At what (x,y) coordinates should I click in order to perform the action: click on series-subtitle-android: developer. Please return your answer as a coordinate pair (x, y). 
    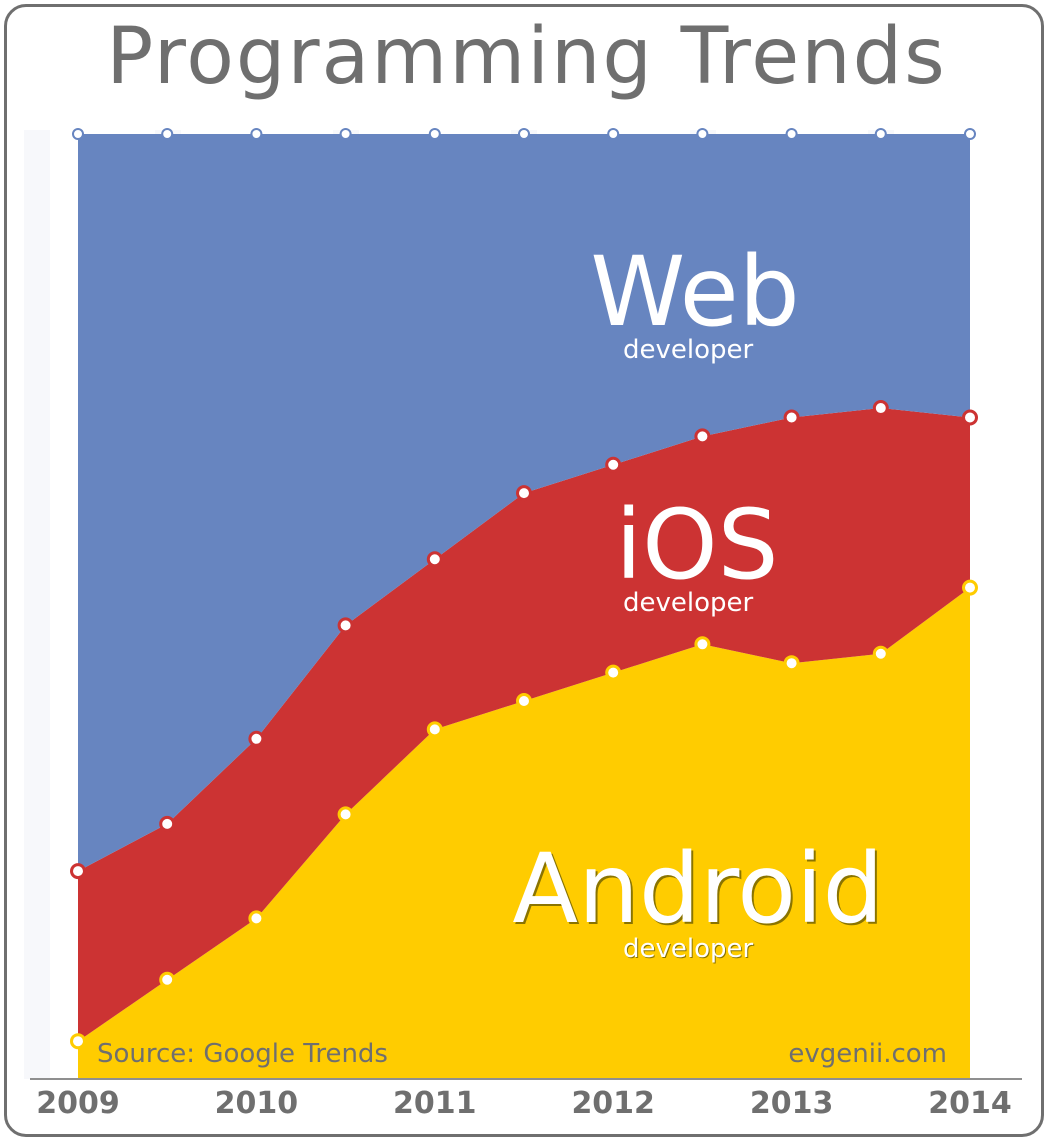
    Looking at the image, I should click on (688, 949).